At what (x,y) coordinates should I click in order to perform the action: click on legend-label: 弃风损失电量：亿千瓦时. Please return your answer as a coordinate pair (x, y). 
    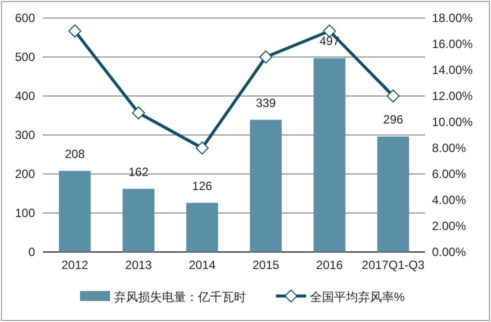
    Looking at the image, I should click on (180, 297).